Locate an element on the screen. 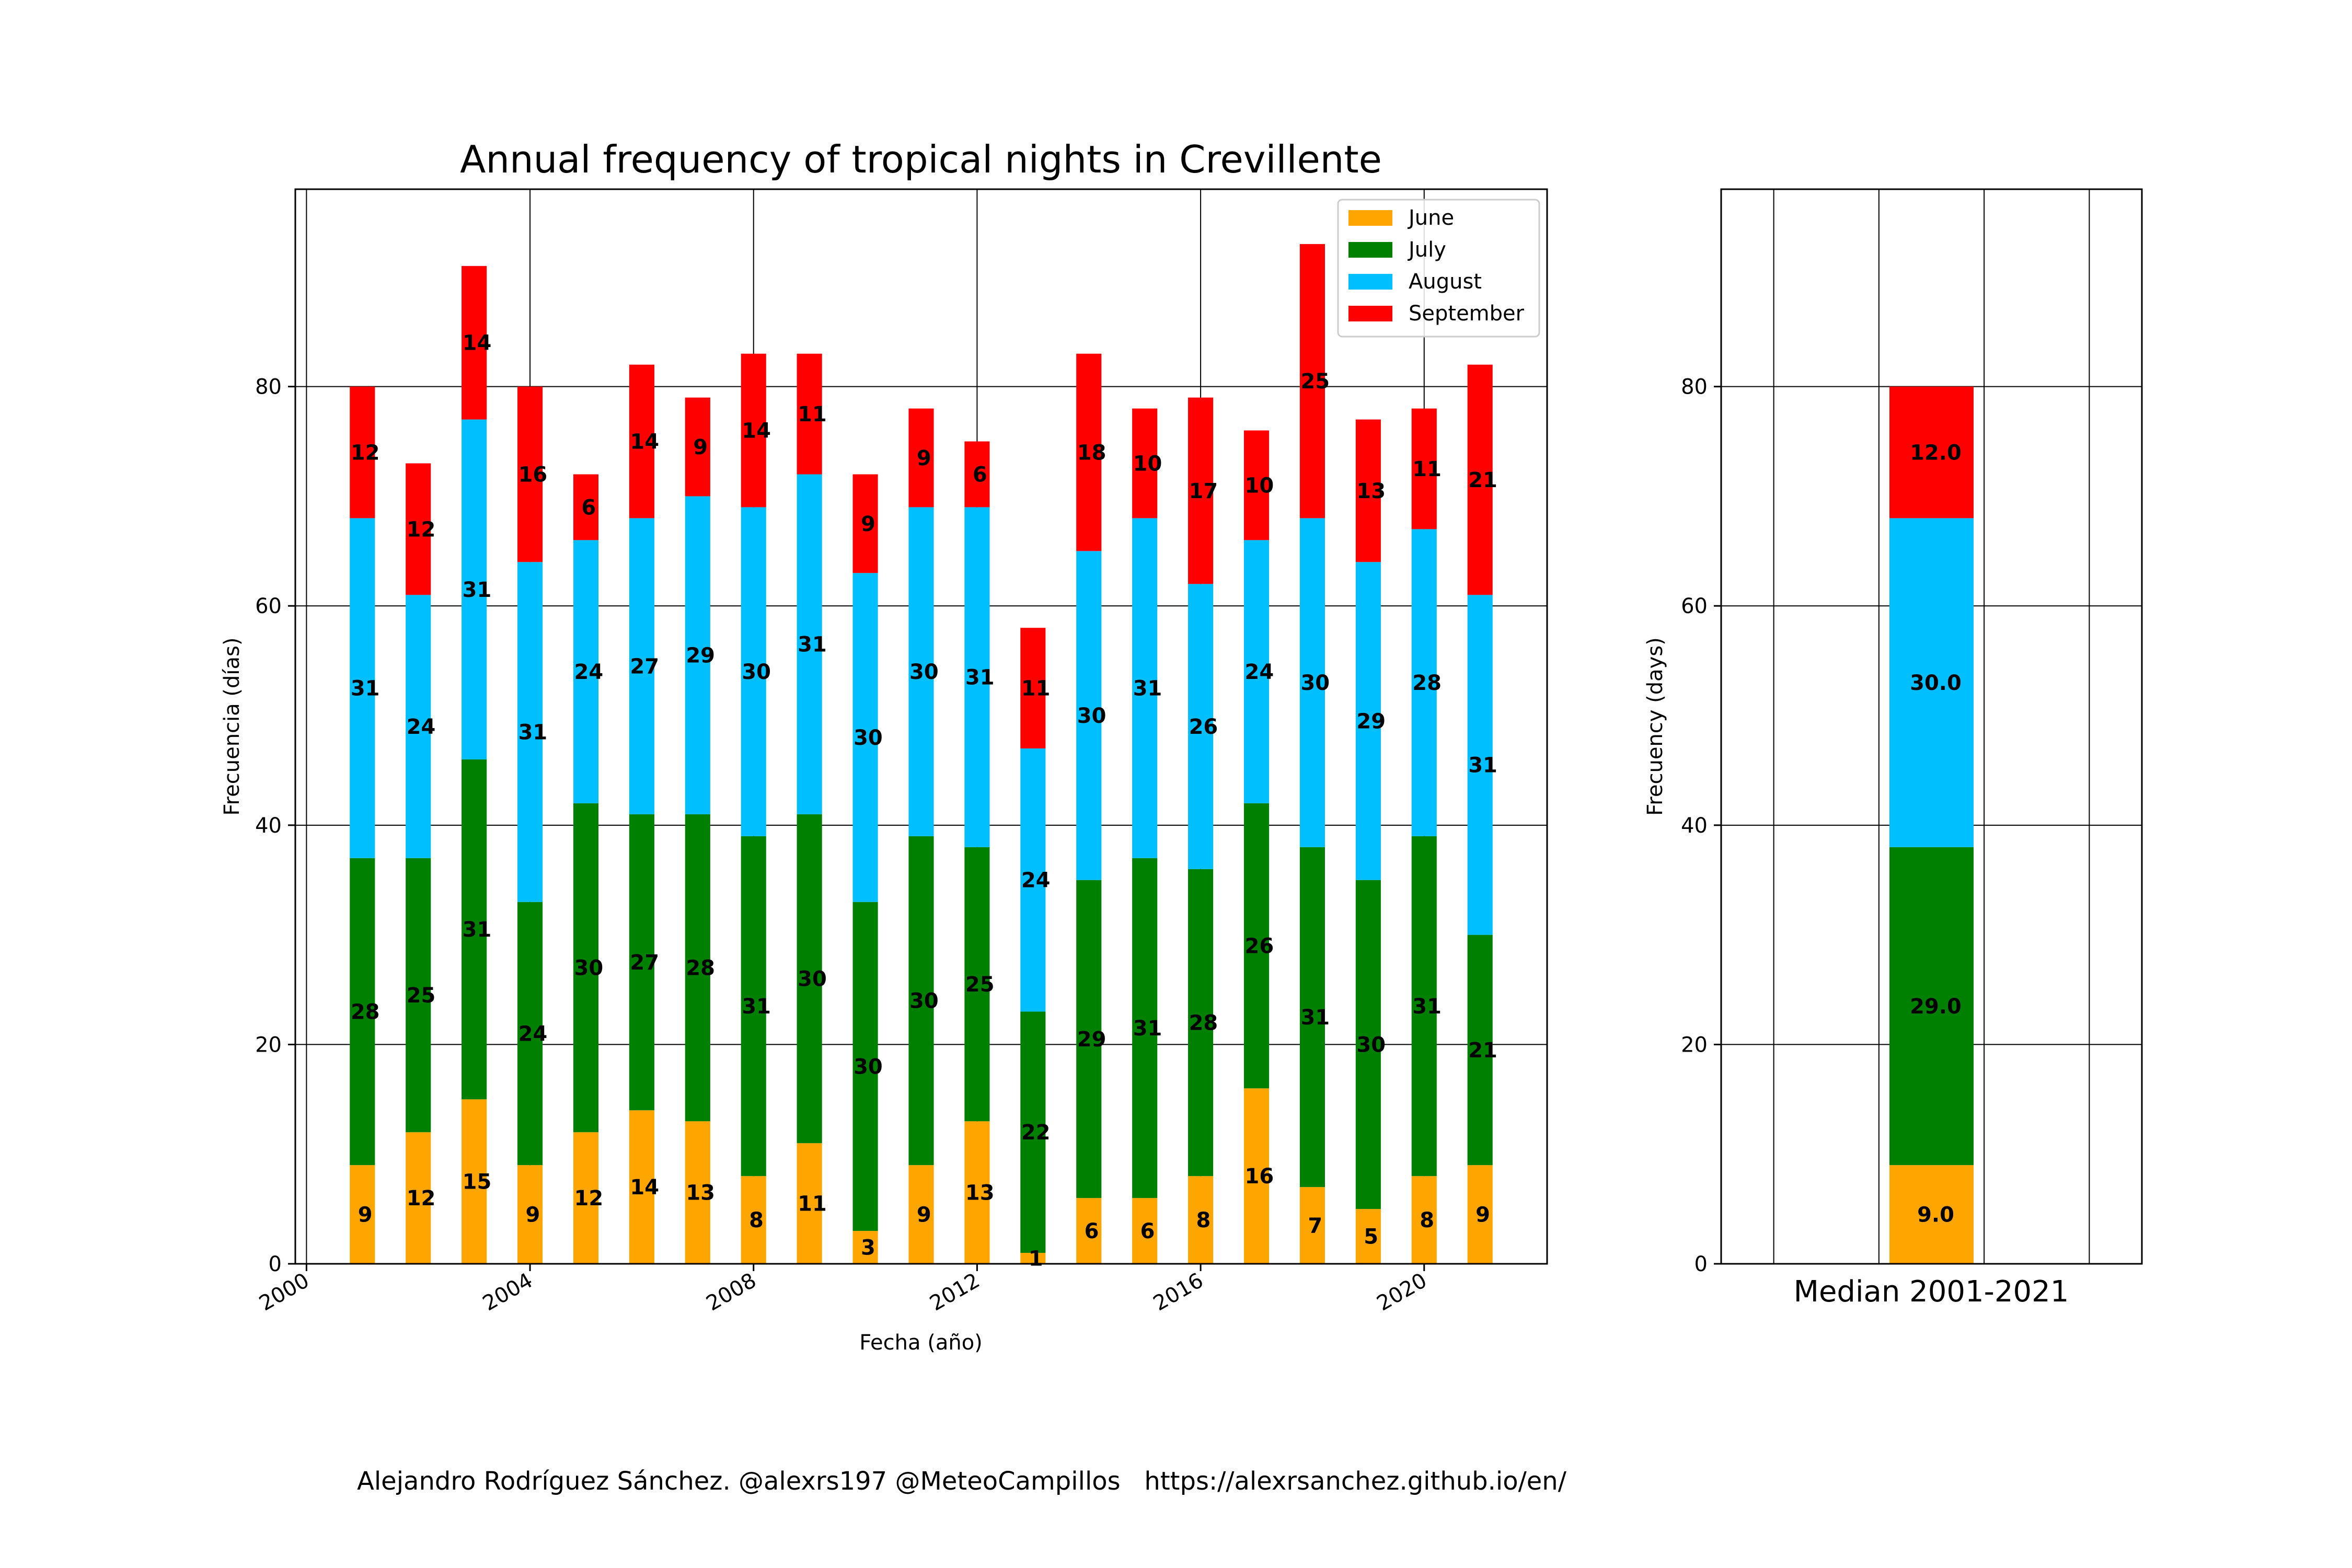  bar-august-2017 is located at coordinates (1256, 671).